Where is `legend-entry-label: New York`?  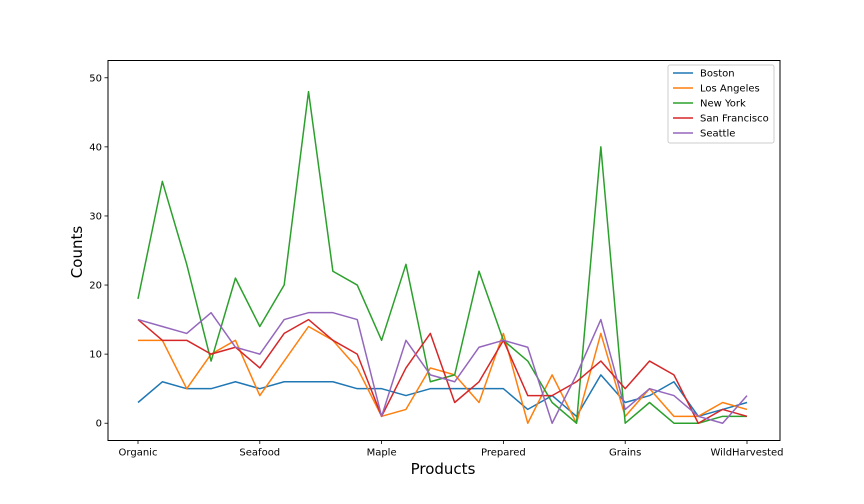
legend-entry-label: New York is located at coordinates (723, 104).